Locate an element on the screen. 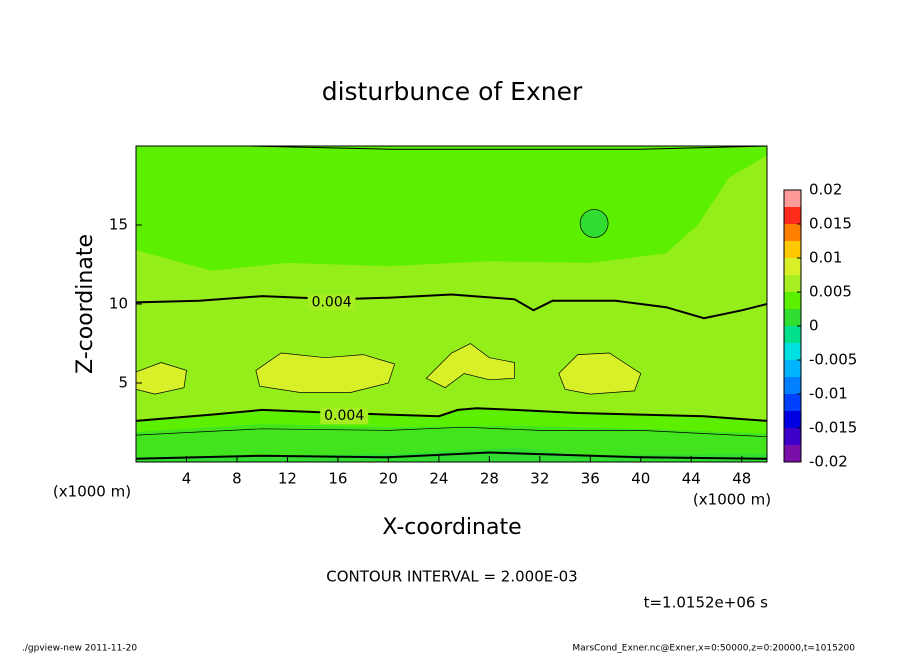 Image resolution: width=904 pixels, height=658 pixels. x-tick-label: 16 is located at coordinates (337, 479).